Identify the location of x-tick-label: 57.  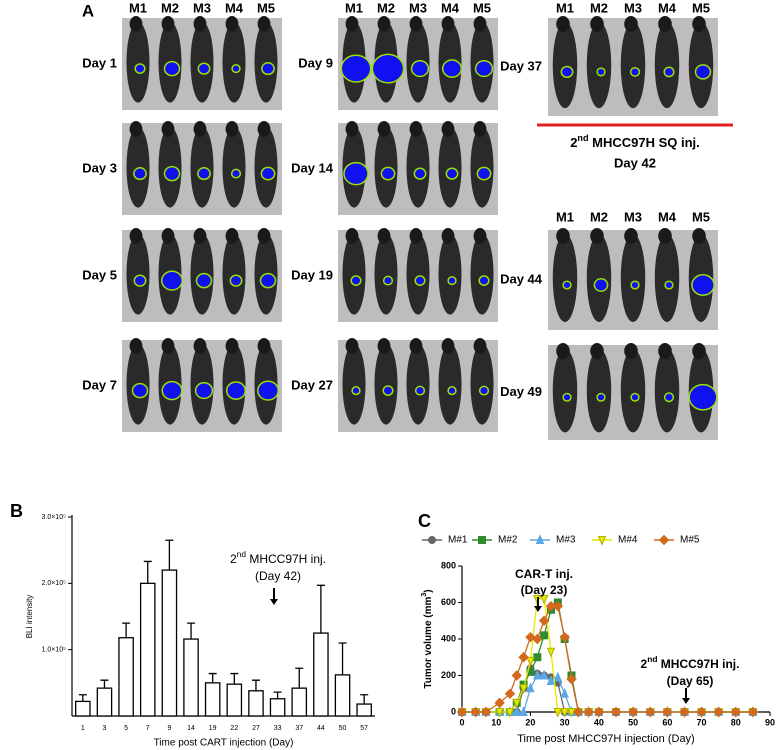
(364, 728).